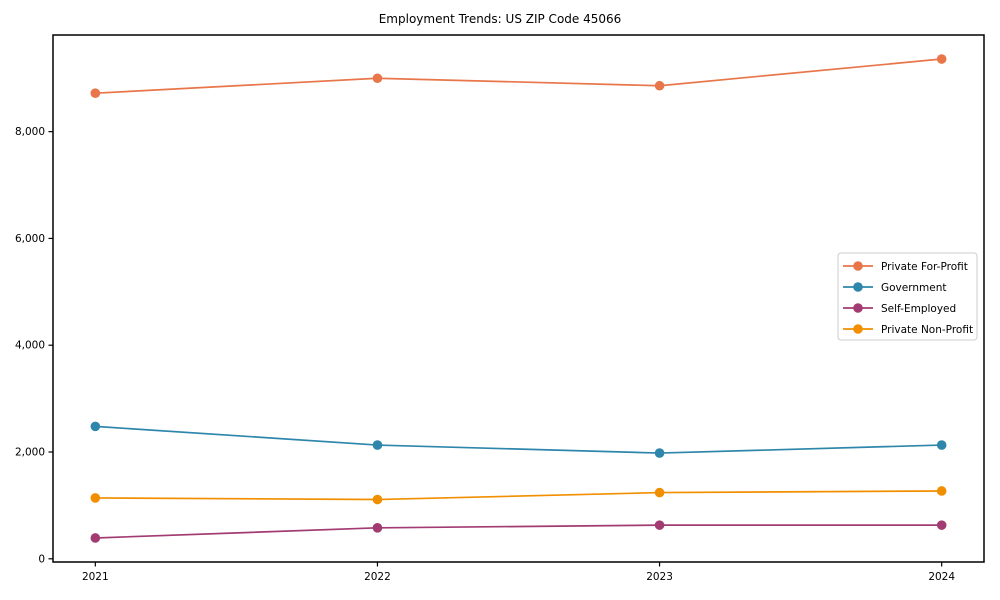  I want to click on x-axis-tick-label: 2023, so click(659, 577).